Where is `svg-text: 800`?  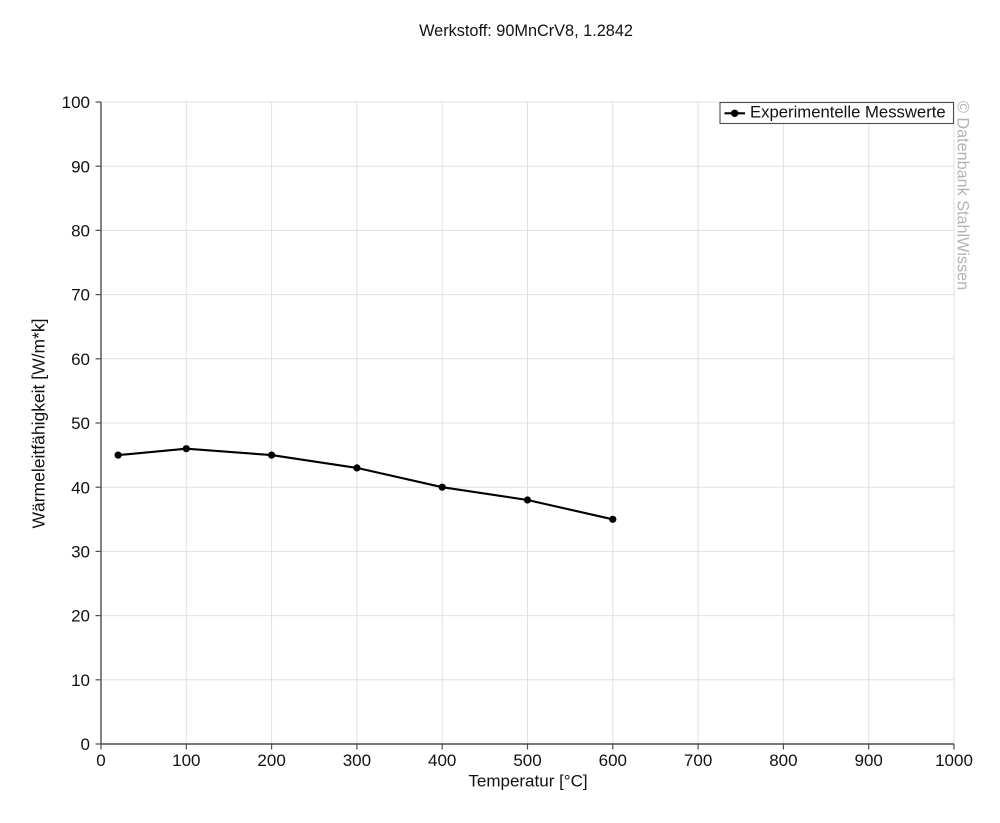 svg-text: 800 is located at coordinates (783, 760).